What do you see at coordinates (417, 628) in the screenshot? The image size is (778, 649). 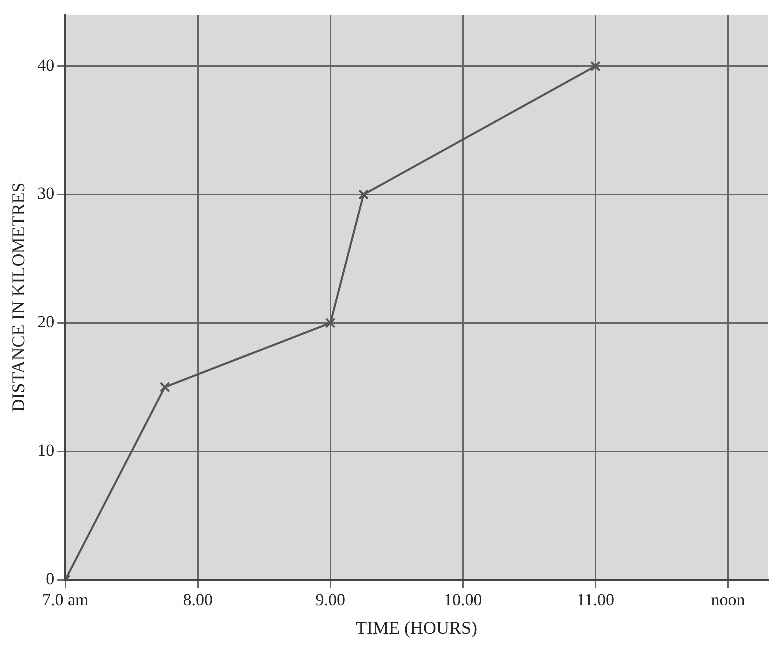 I see `x-axis-title: TIME (HOURS)` at bounding box center [417, 628].